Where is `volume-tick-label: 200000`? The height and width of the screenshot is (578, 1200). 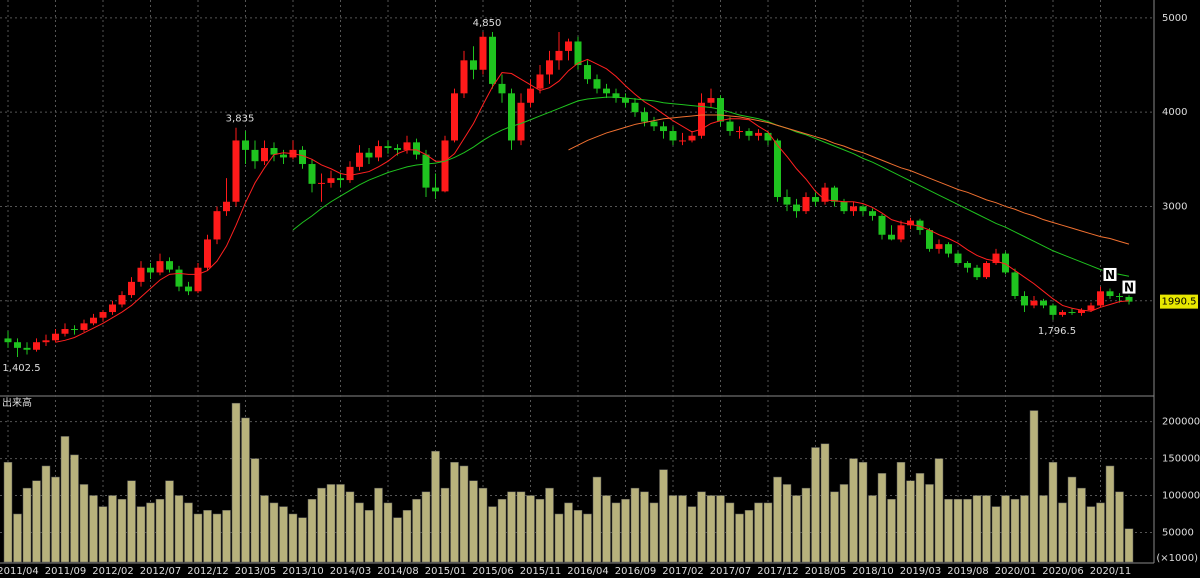 volume-tick-label: 200000 is located at coordinates (1181, 422).